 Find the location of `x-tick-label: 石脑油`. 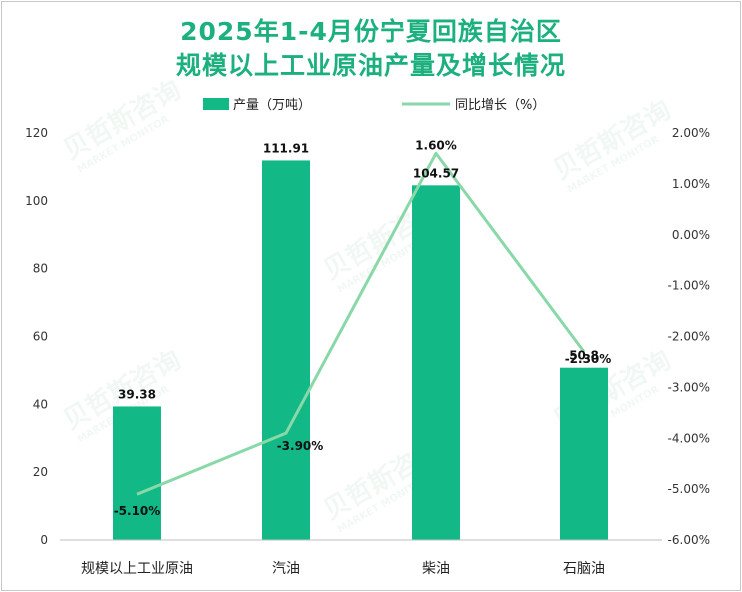

x-tick-label: 石脑油 is located at coordinates (584, 569).